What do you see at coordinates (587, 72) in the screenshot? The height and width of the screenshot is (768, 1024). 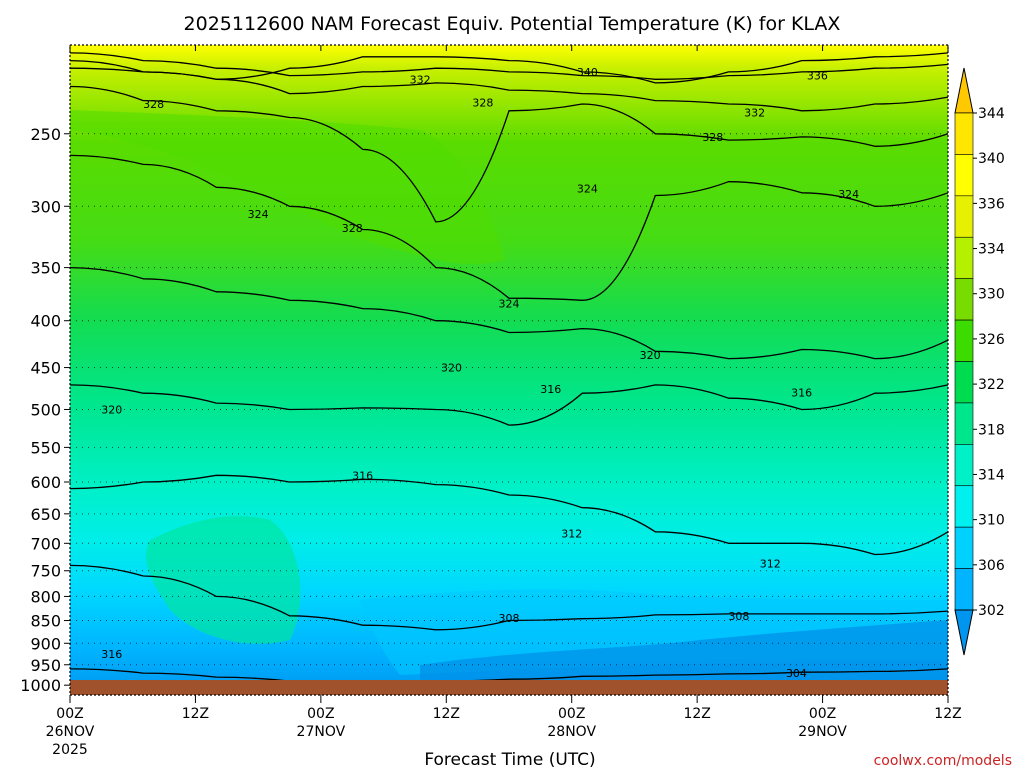 I see `contour-label: 340` at bounding box center [587, 72].